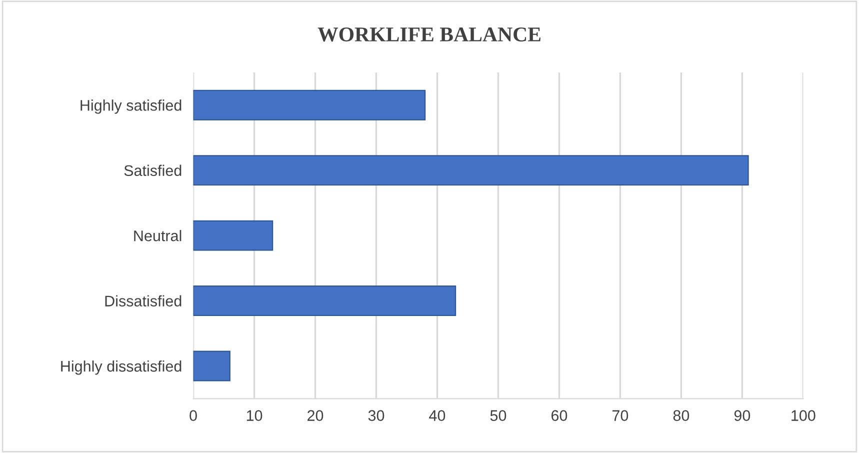 This screenshot has width=859, height=453. I want to click on x-tick-label: 70, so click(620, 415).